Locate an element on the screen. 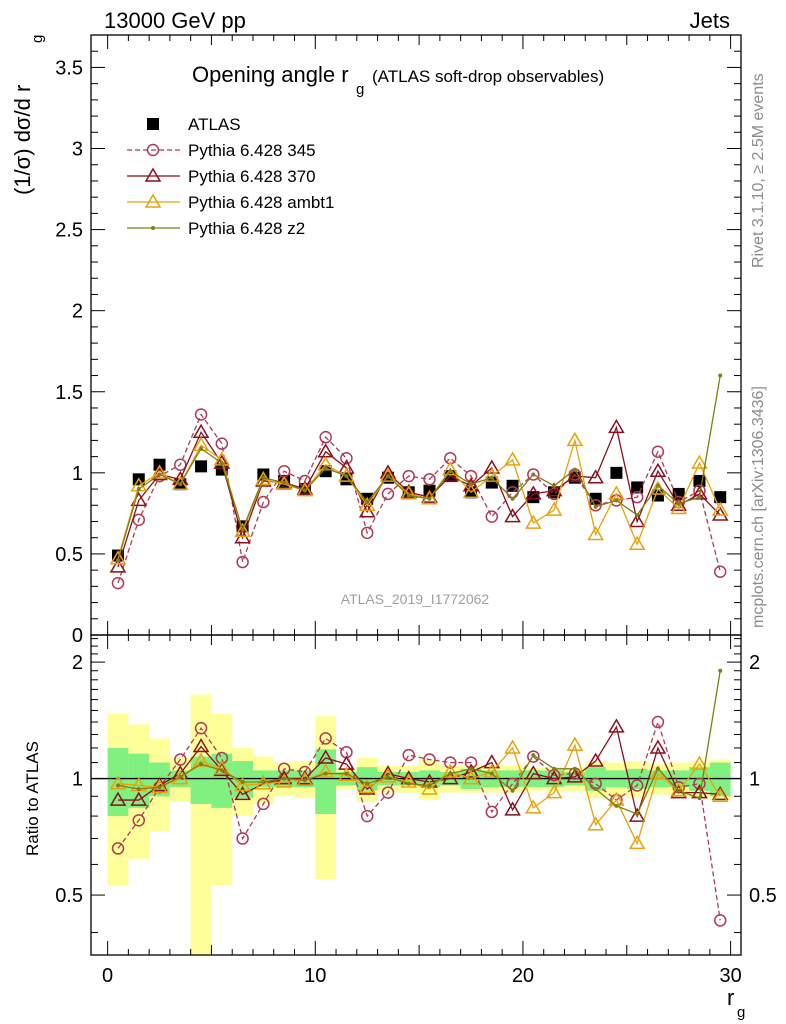 The width and height of the screenshot is (786, 1024). y-axis-label-main-sub: g is located at coordinates (37, 39).